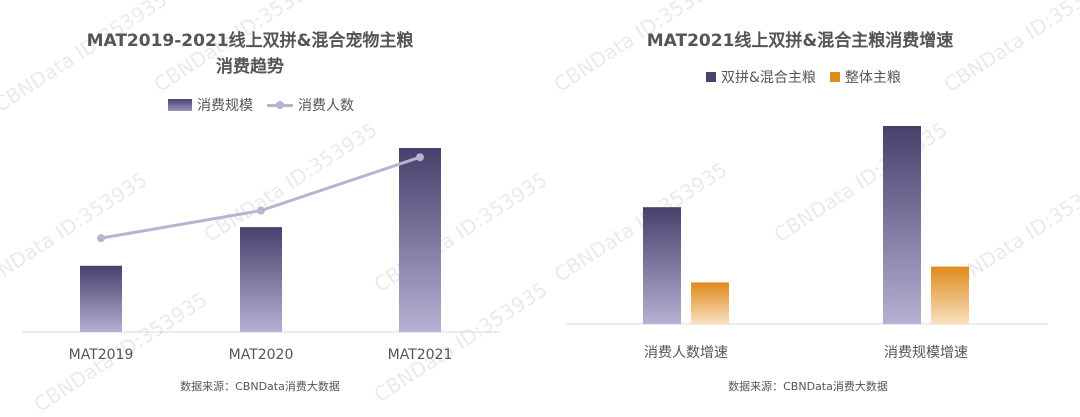  I want to click on chart-title-left-line1: MAT2019-2021线上双拼&混合宠物主粮, so click(250, 41).